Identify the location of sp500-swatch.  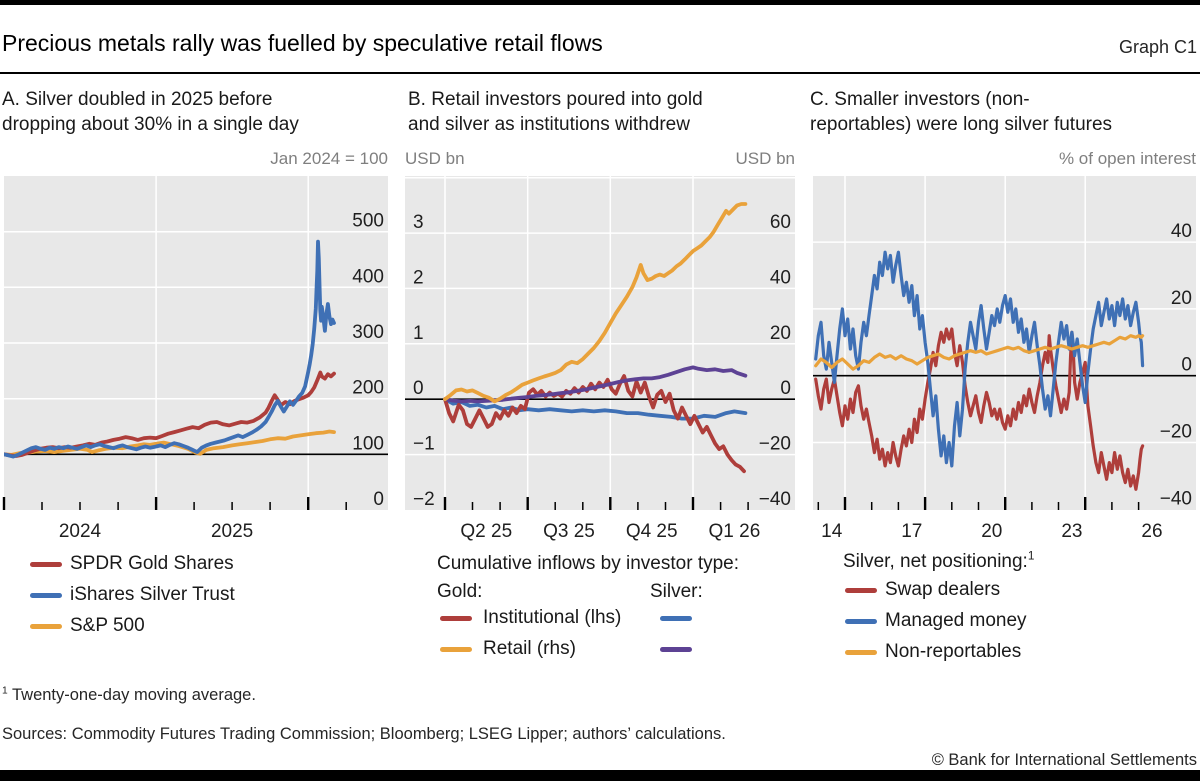
(46, 626).